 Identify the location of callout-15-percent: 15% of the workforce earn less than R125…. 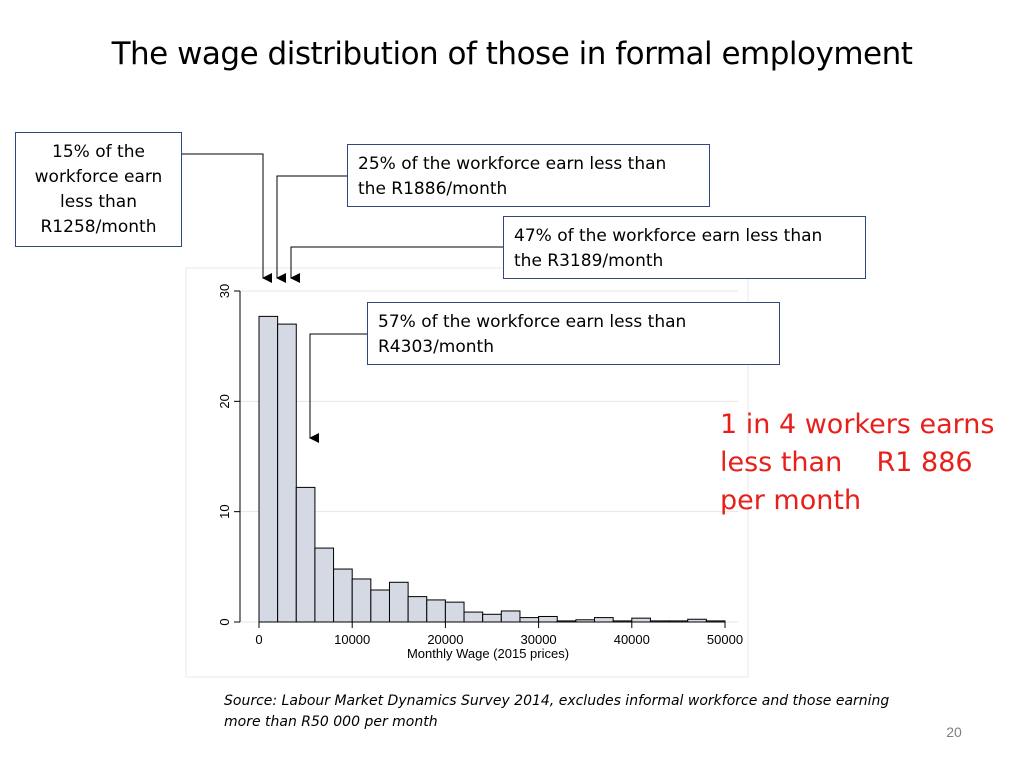
(98, 189).